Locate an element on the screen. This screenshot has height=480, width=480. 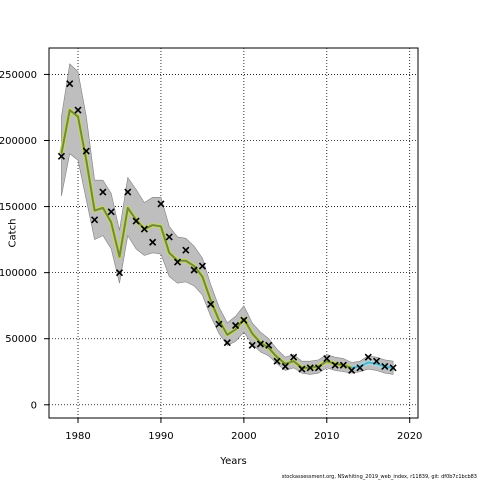
x-axis-label: Years is located at coordinates (232, 461).